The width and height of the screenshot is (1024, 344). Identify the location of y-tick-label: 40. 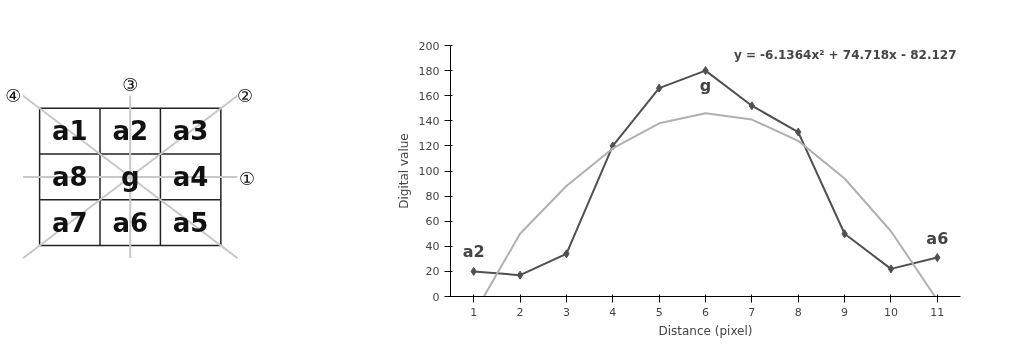
(432, 247).